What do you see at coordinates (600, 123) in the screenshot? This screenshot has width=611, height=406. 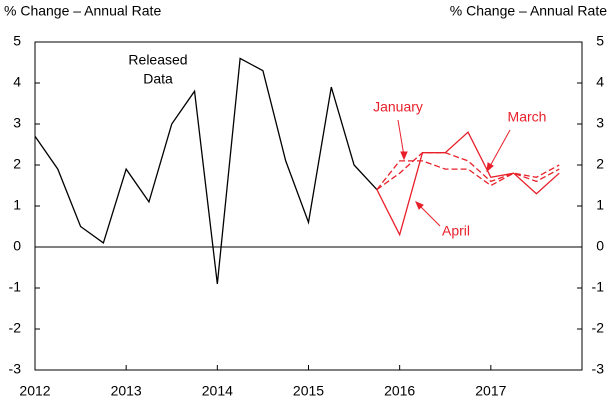 I see `y2-tick-label: 3` at bounding box center [600, 123].